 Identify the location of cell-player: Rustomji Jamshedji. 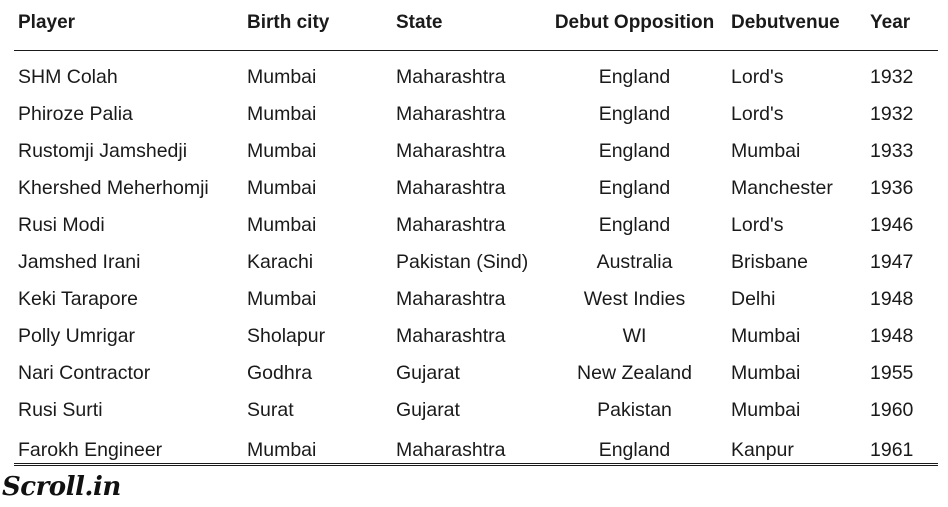
(103, 151).